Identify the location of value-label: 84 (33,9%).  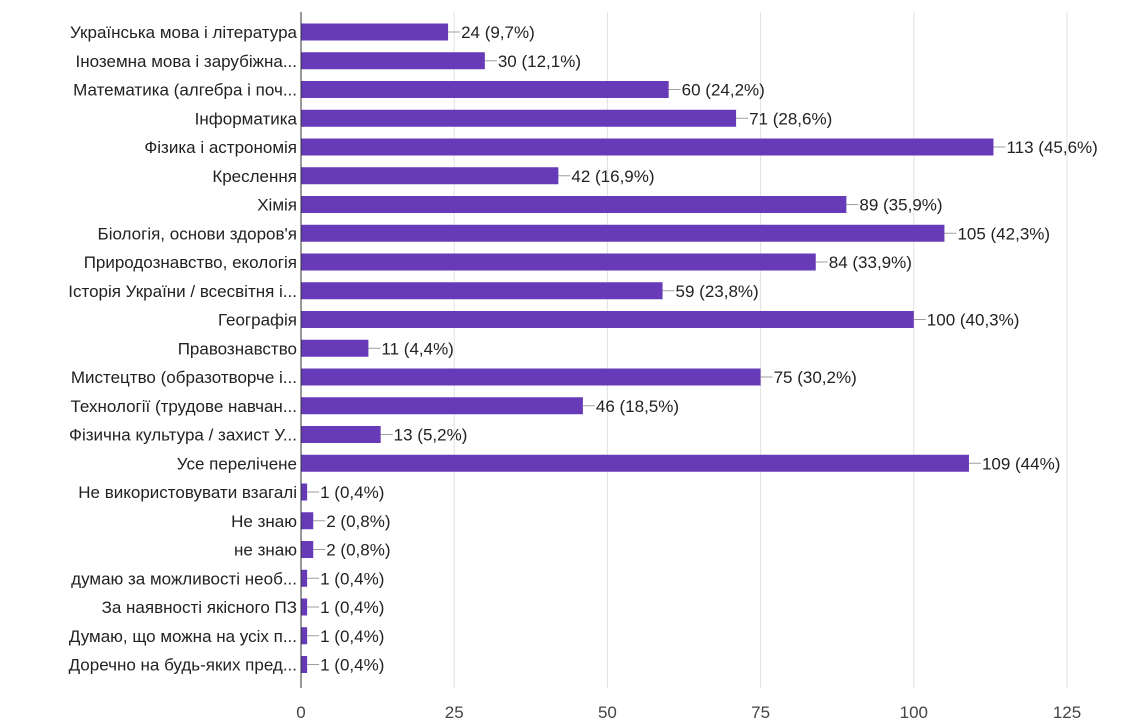
(870, 262).